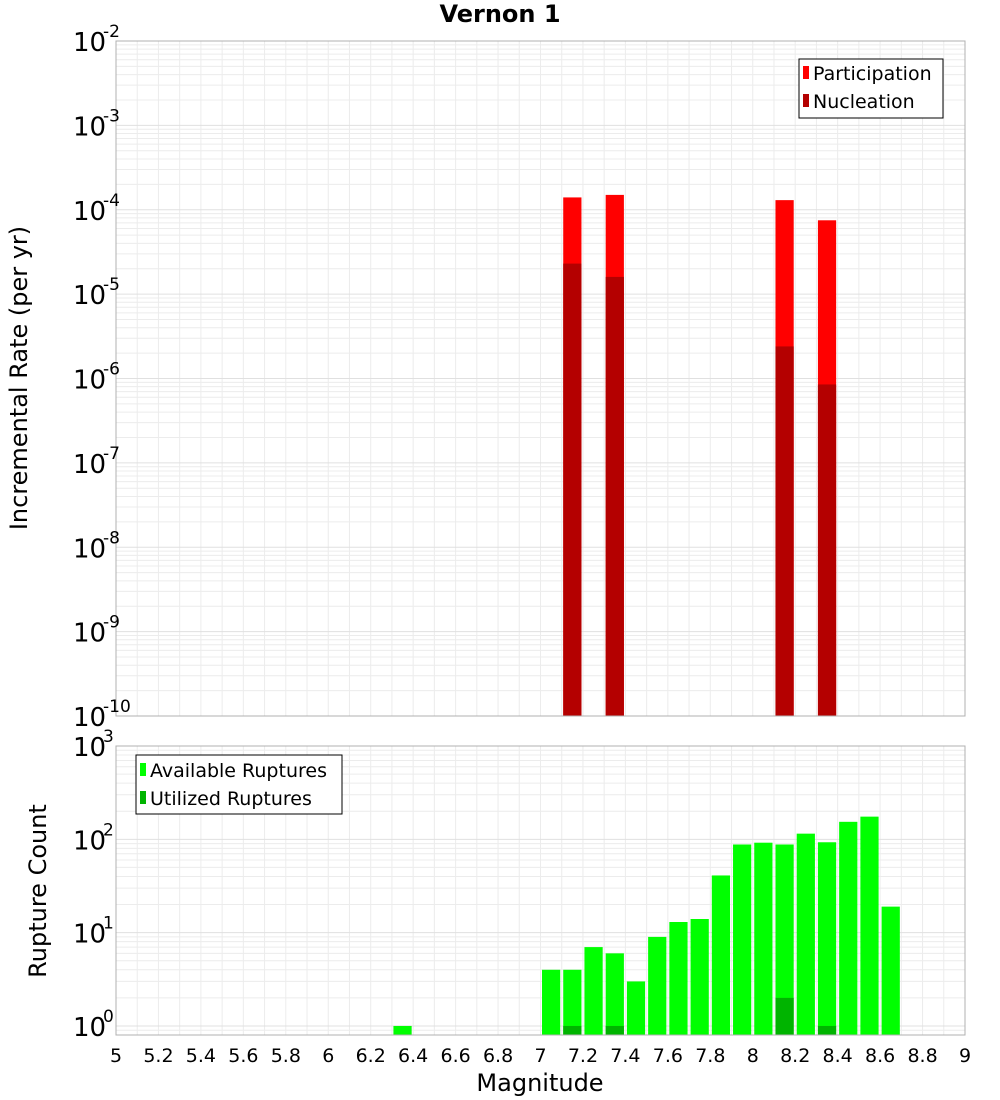 The image size is (1000, 1100). I want to click on y-tick-exponent: -2, so click(111, 32).